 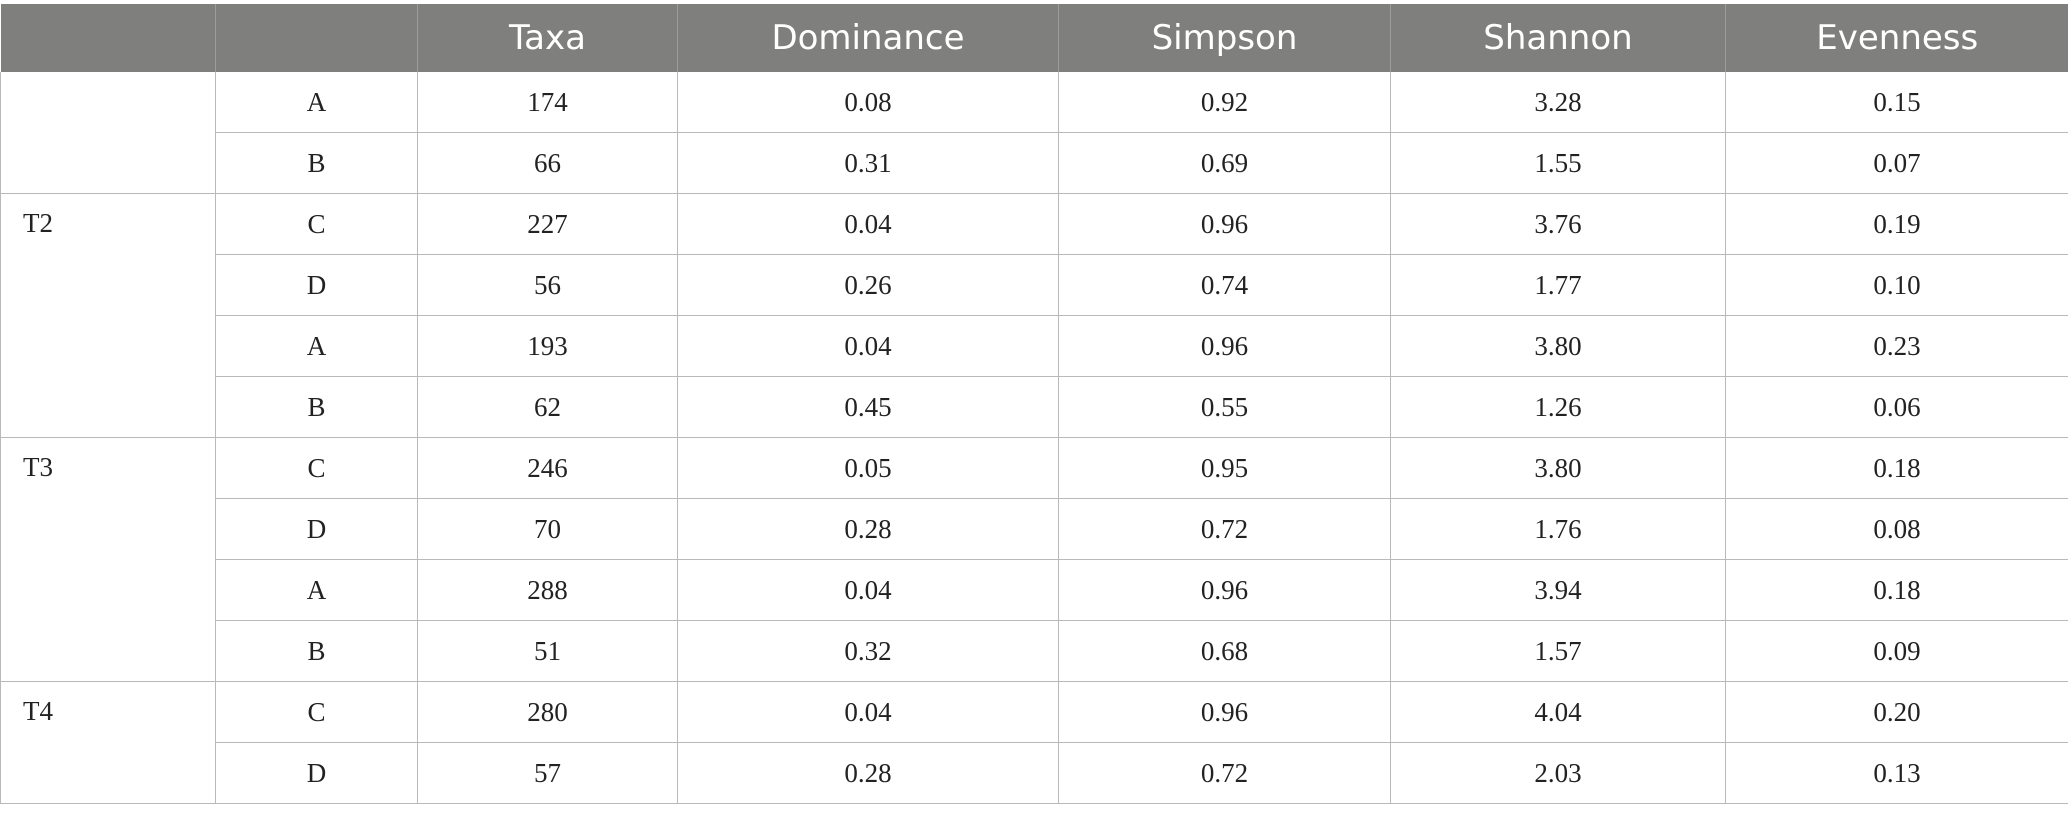 I want to click on cell-simpson: 0.69, so click(x=1224, y=163).